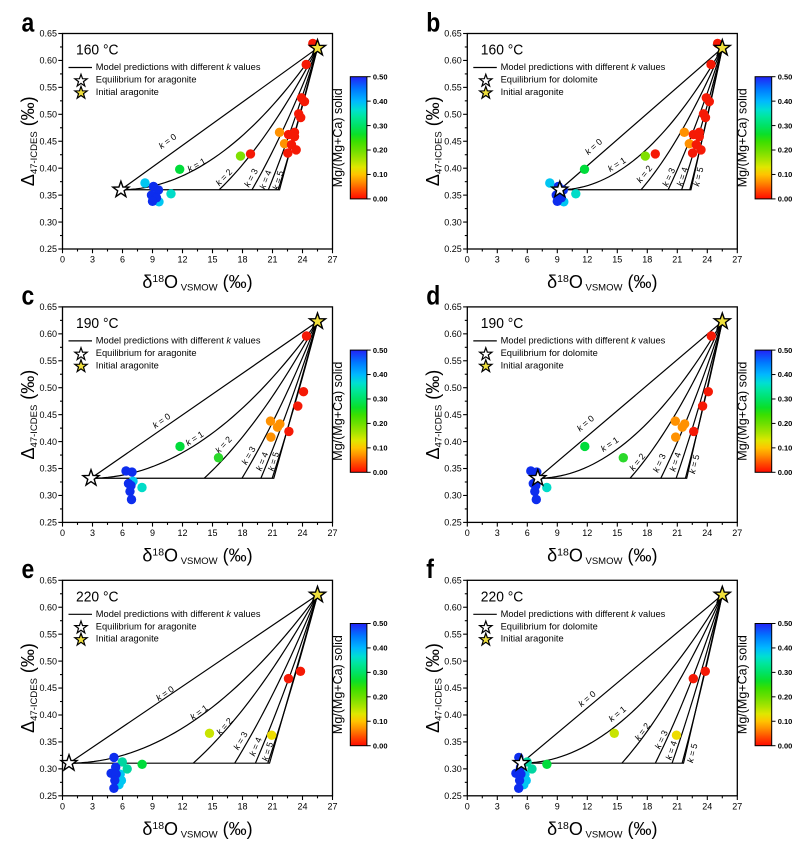  Describe the element at coordinates (97, 596) in the screenshot. I see `svg-text: 220 °C` at that location.